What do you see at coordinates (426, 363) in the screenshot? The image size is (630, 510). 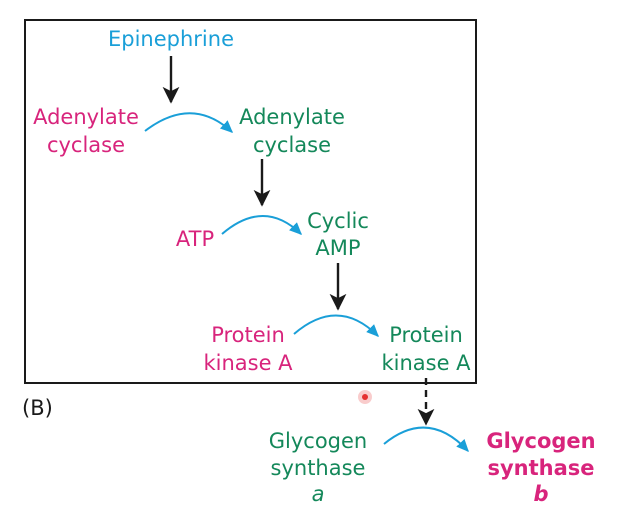 I see `protein-kinase-a-active-label-line2: kinase A` at bounding box center [426, 363].